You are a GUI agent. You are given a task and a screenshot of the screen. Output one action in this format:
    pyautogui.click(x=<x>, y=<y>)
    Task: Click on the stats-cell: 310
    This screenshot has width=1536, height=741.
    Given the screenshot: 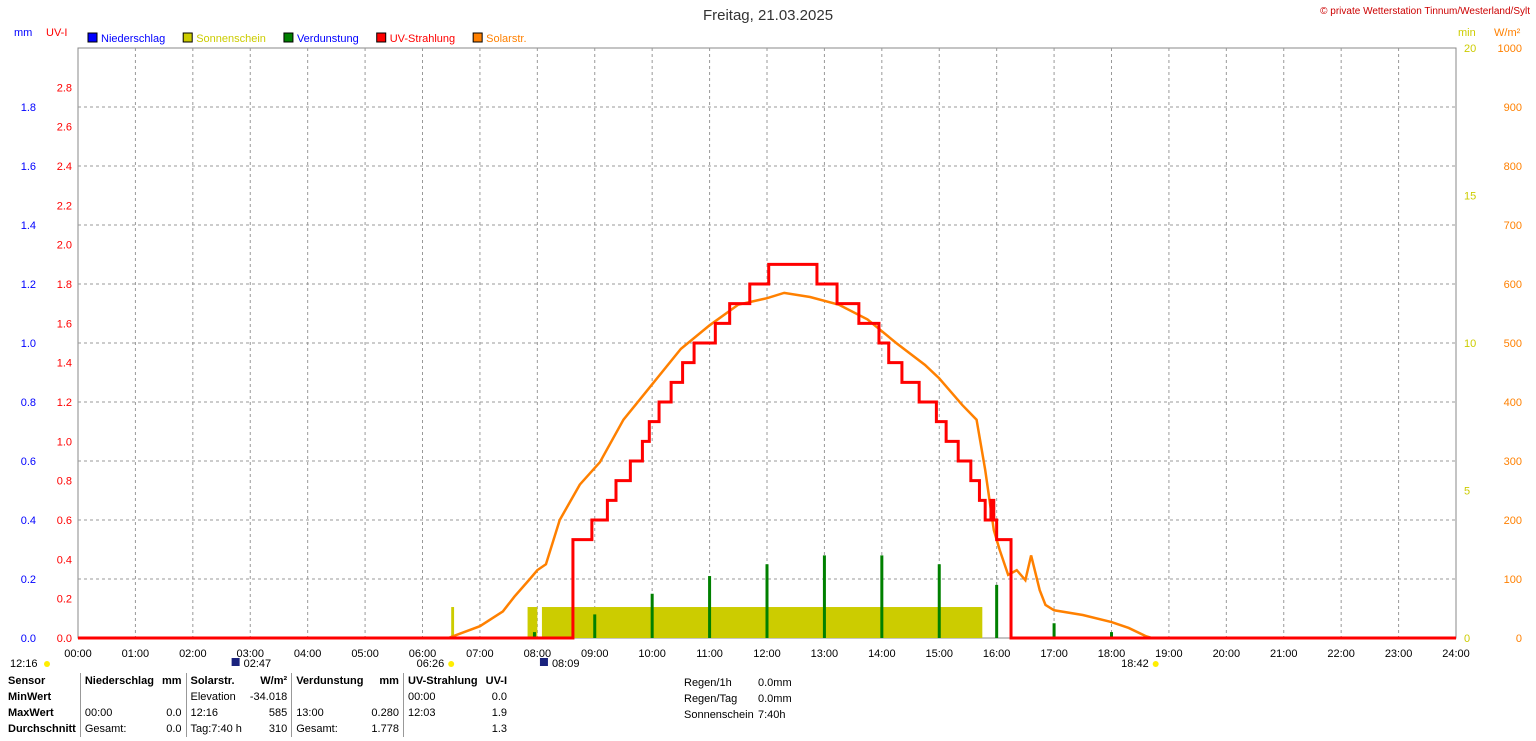 What is the action you would take?
    pyautogui.click(x=278, y=729)
    